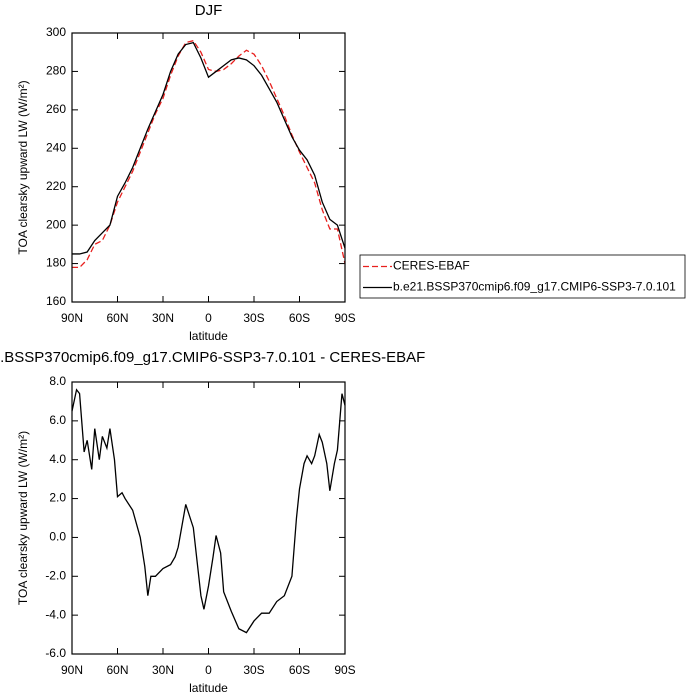 Image resolution: width=700 pixels, height=700 pixels. What do you see at coordinates (522, 276) in the screenshot?
I see `legend-box` at bounding box center [522, 276].